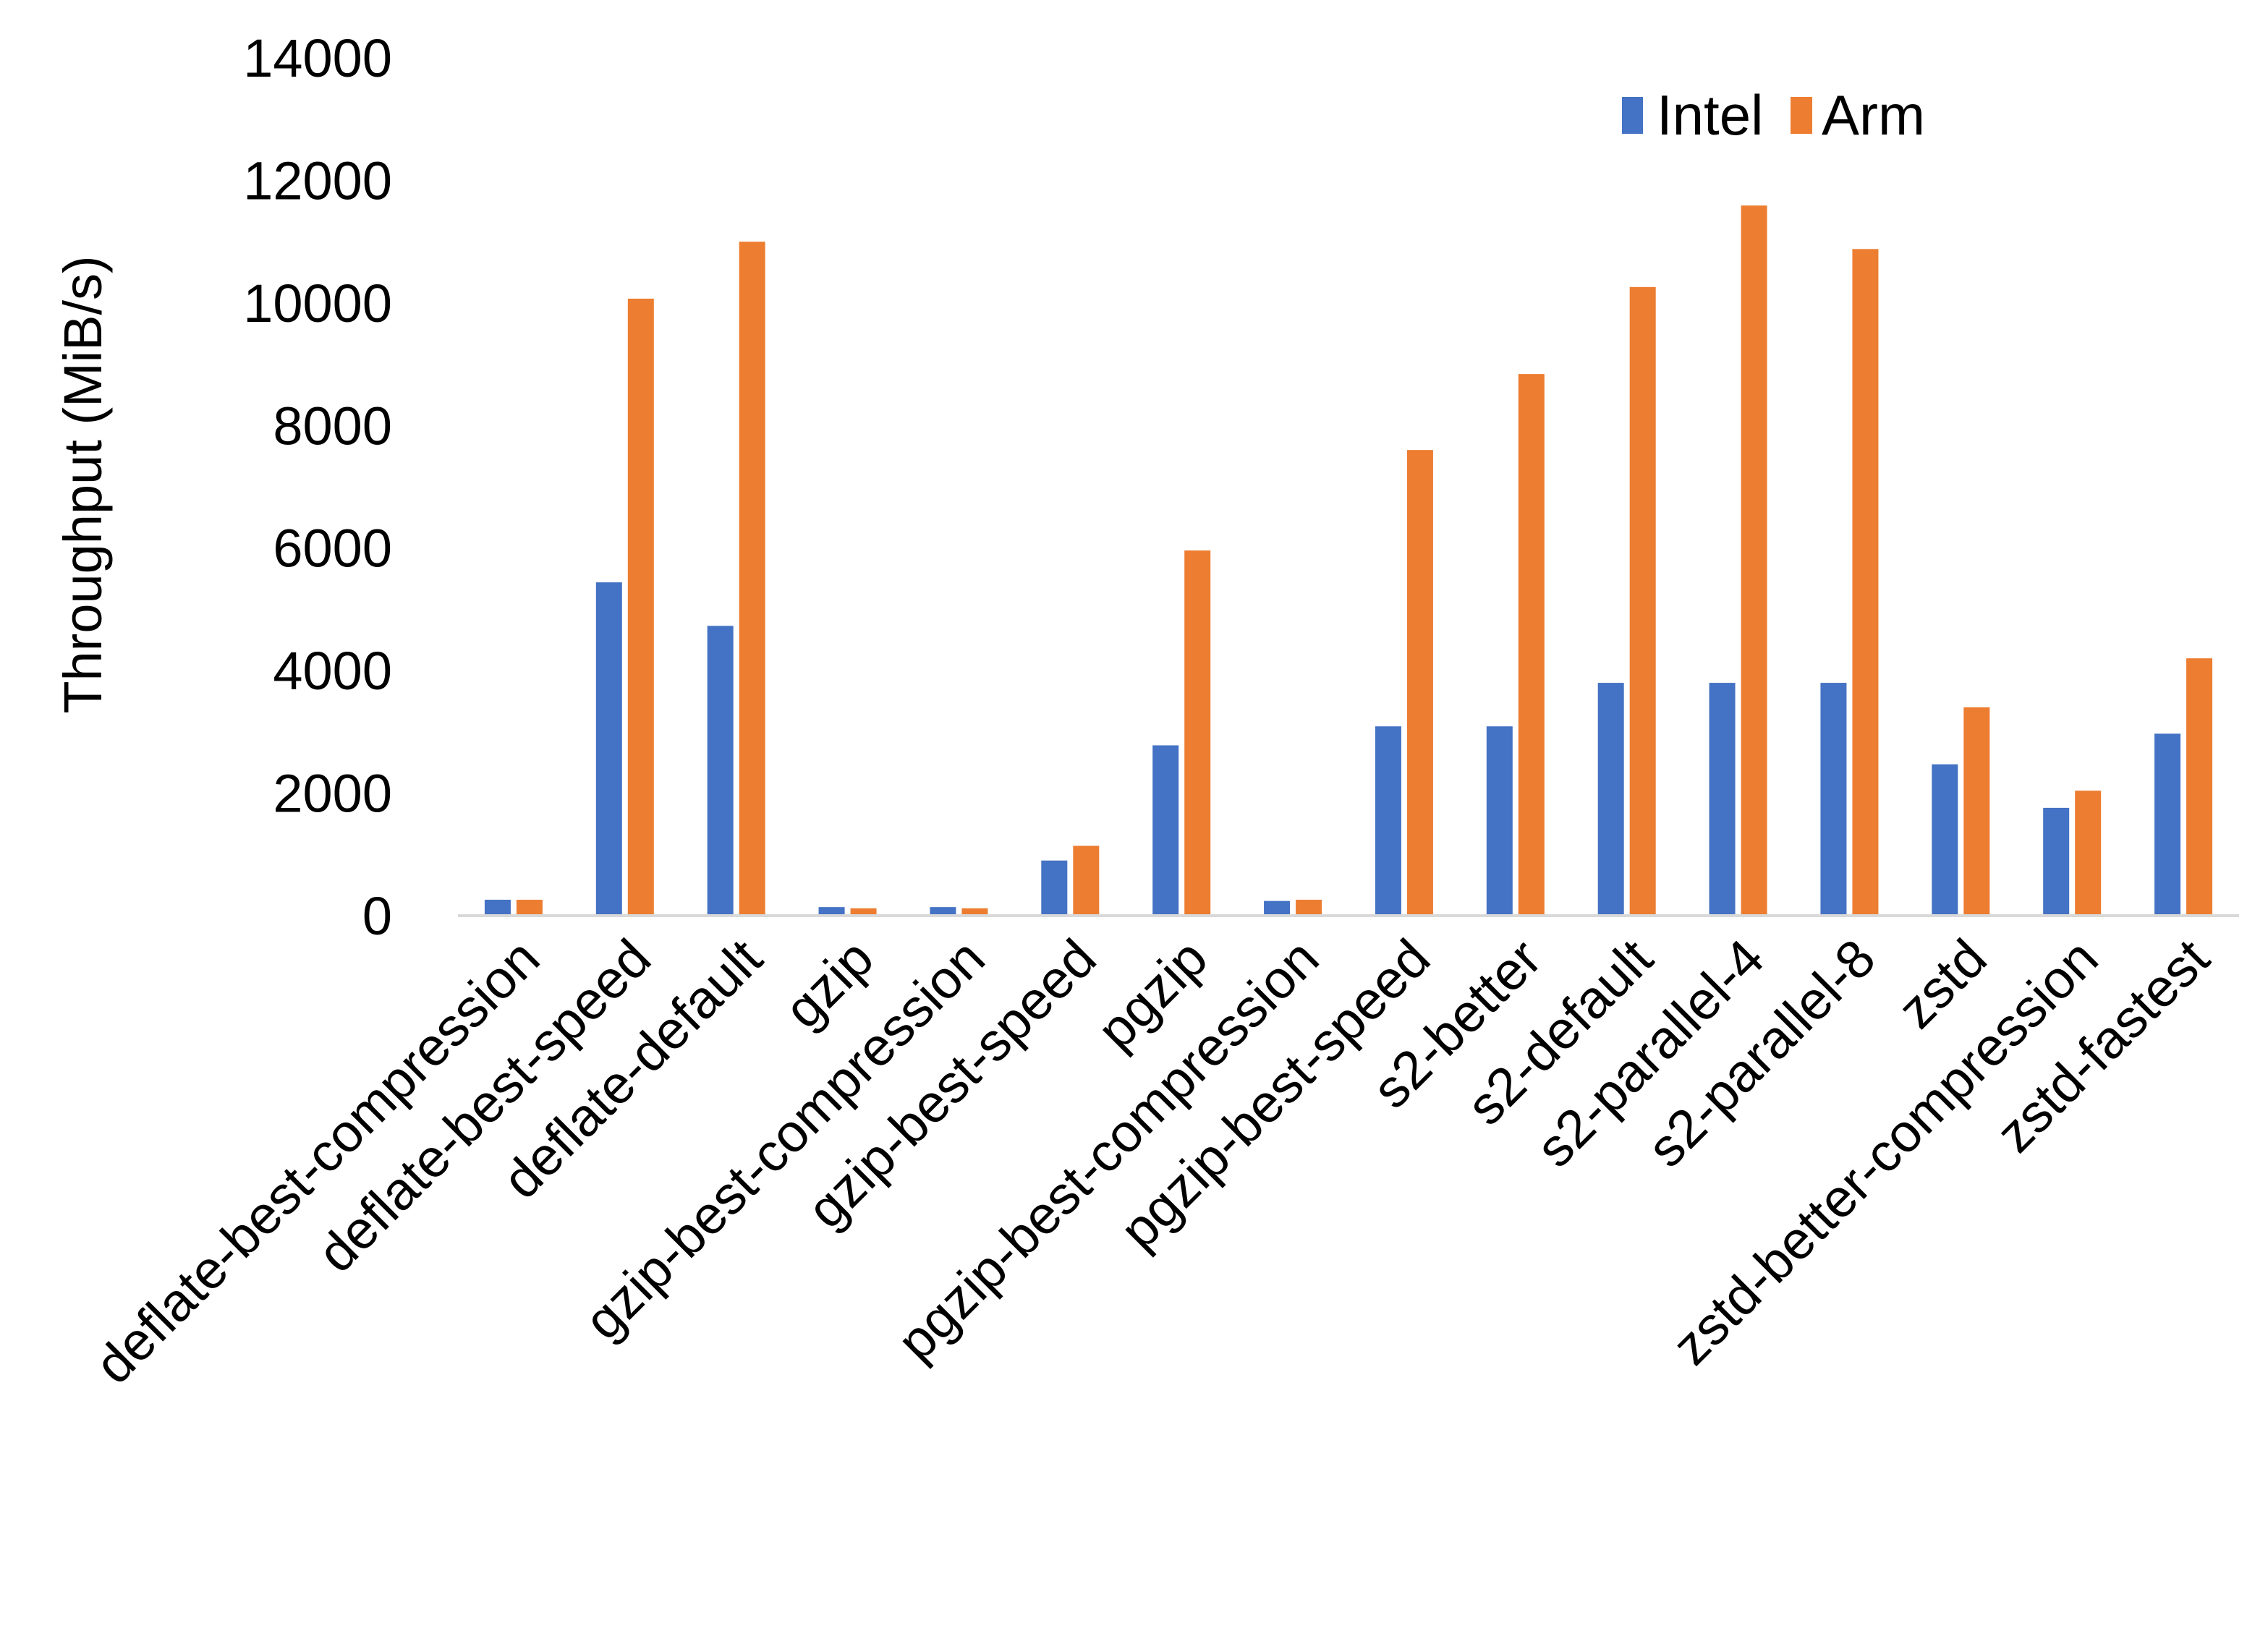 The height and width of the screenshot is (1644, 2268). What do you see at coordinates (640, 607) in the screenshot?
I see `bar-arm-deflate-best-speed` at bounding box center [640, 607].